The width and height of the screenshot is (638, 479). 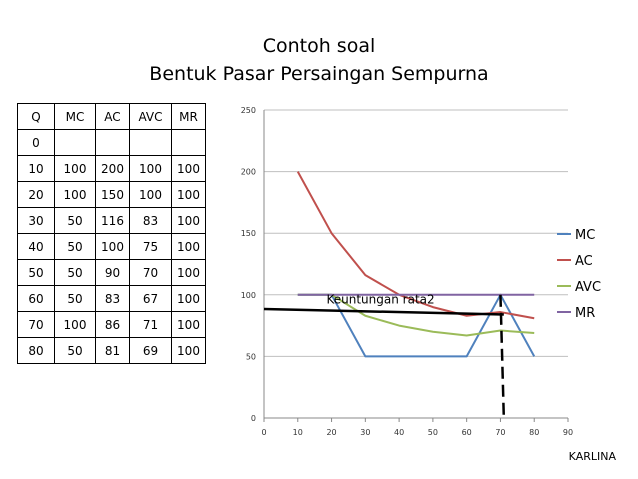 I want to click on y-tick-label: 50, so click(x=251, y=356).